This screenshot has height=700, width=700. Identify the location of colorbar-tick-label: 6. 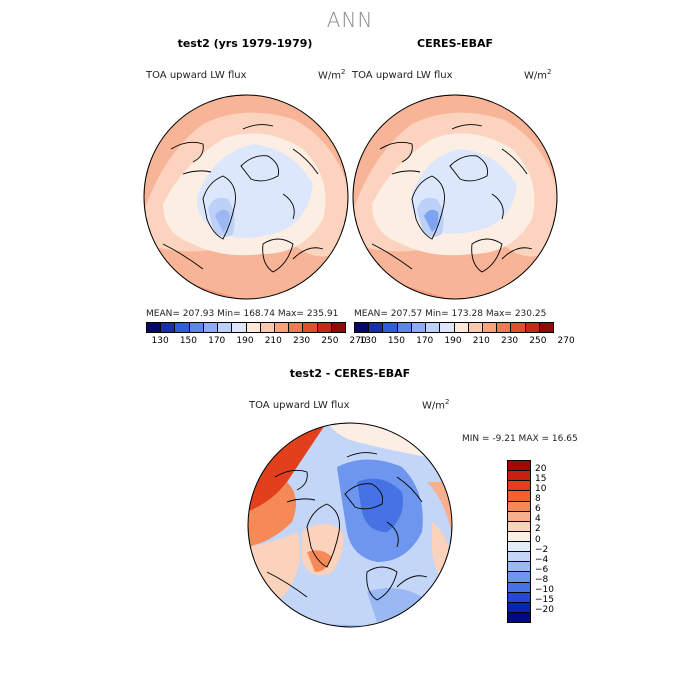
(538, 509).